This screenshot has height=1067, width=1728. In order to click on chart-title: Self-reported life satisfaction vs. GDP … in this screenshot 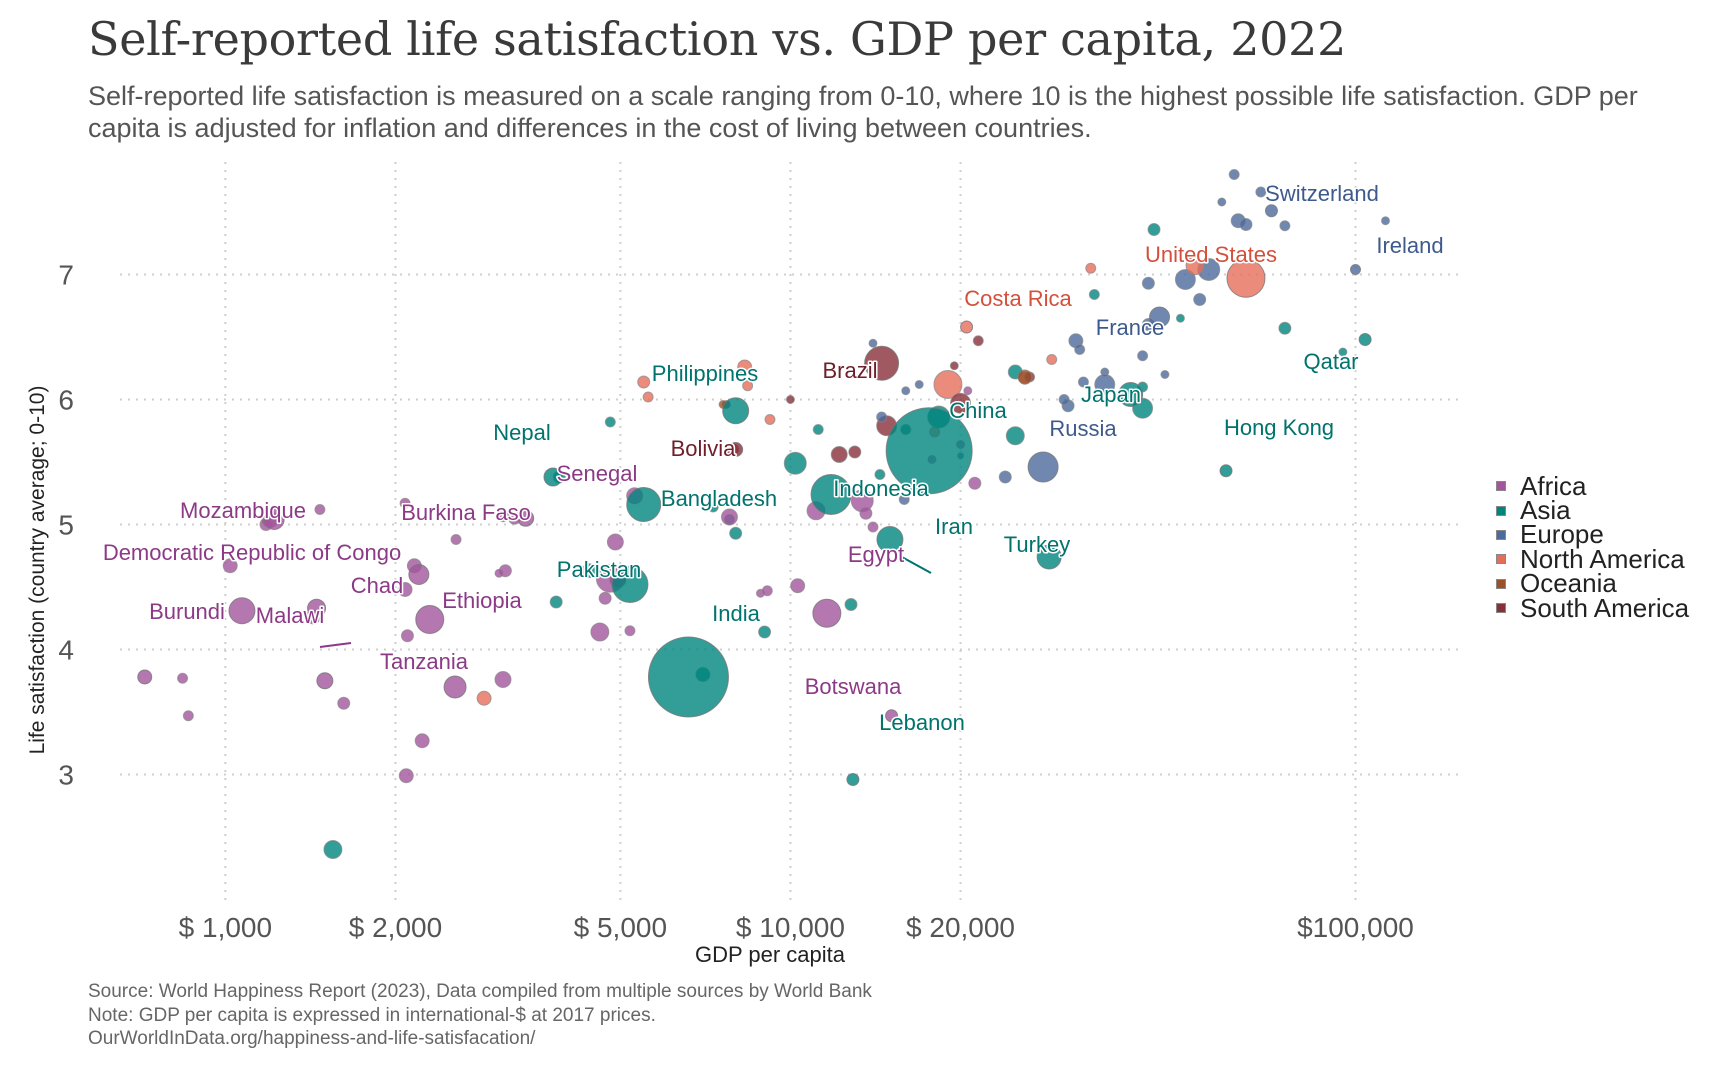, I will do `click(717, 39)`.